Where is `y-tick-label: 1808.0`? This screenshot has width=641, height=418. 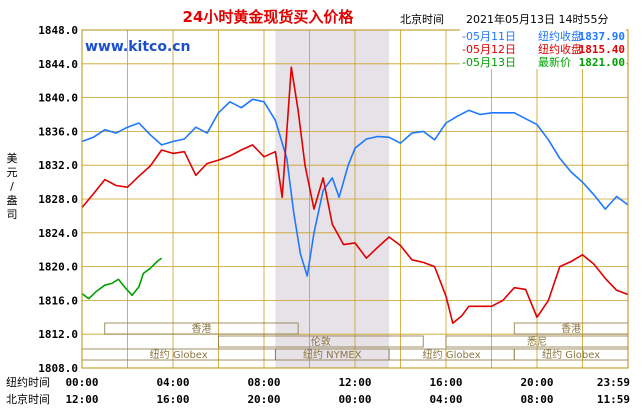
y-tick-label: 1808.0 is located at coordinates (58, 368).